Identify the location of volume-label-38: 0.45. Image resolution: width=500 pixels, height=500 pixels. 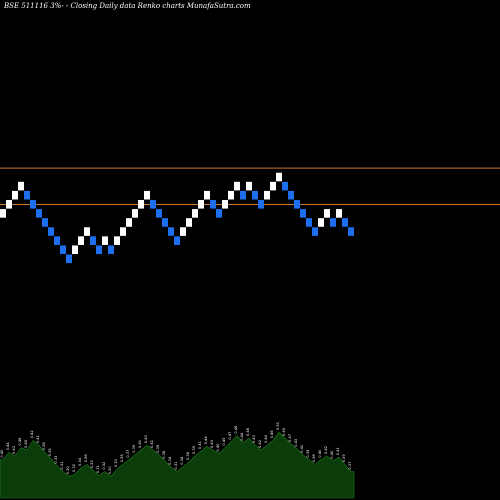
(224, 442).